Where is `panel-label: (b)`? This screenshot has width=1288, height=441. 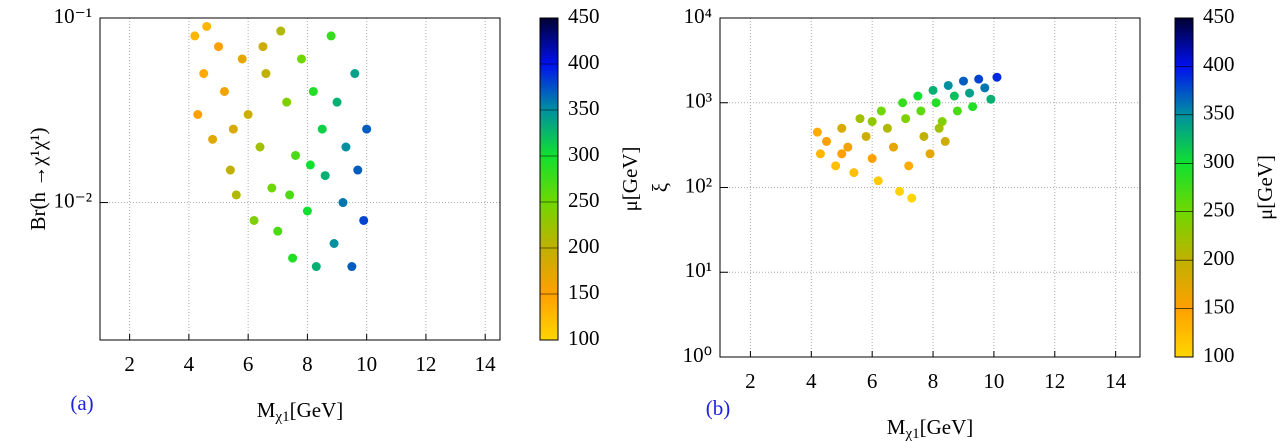 panel-label: (b) is located at coordinates (718, 408).